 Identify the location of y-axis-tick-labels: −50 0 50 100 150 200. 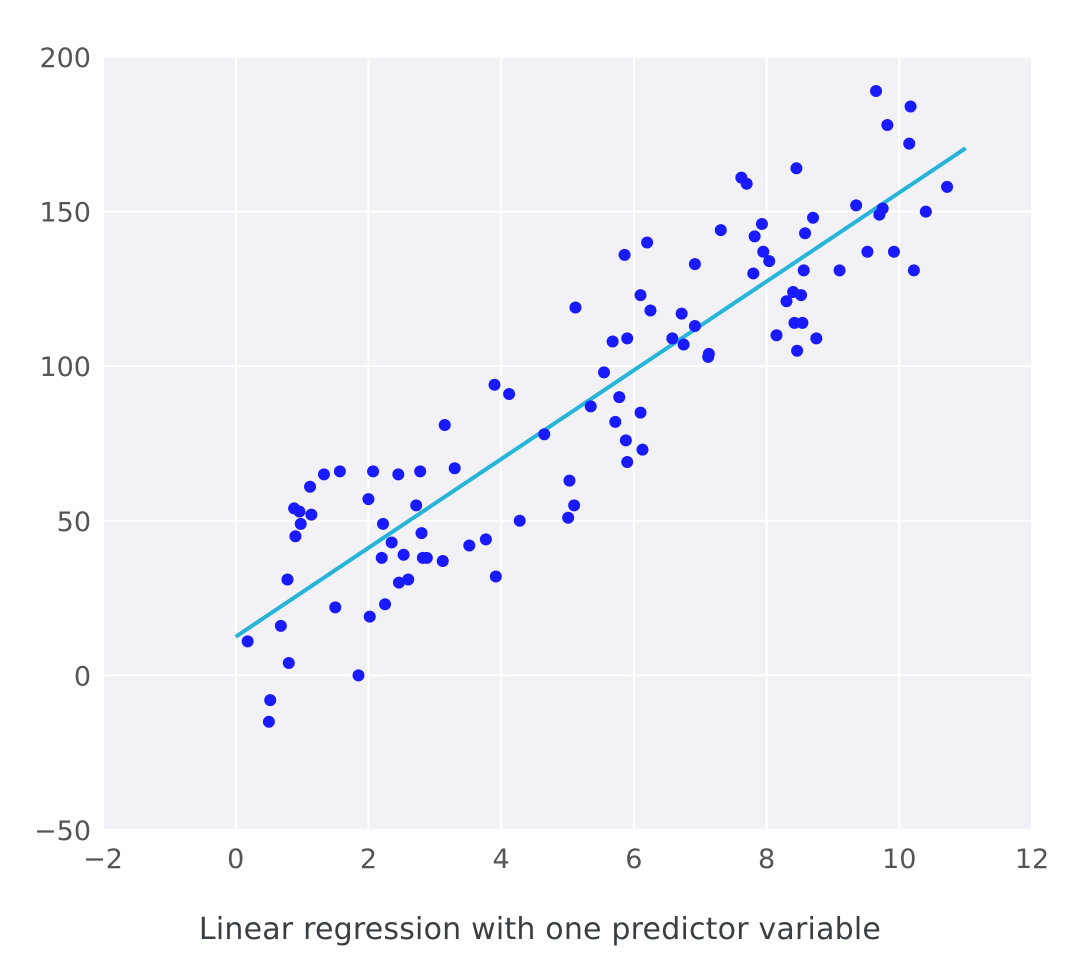
(62, 445).